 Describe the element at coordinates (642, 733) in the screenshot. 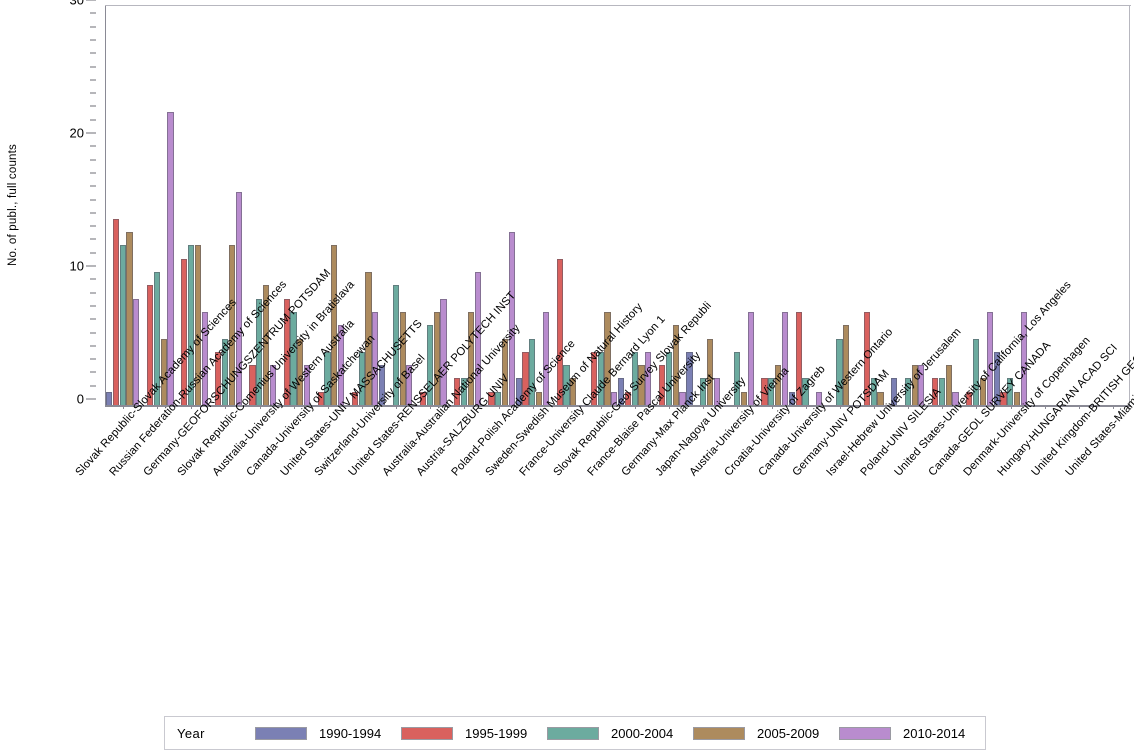

I see `legend-label: 2000-2004` at that location.